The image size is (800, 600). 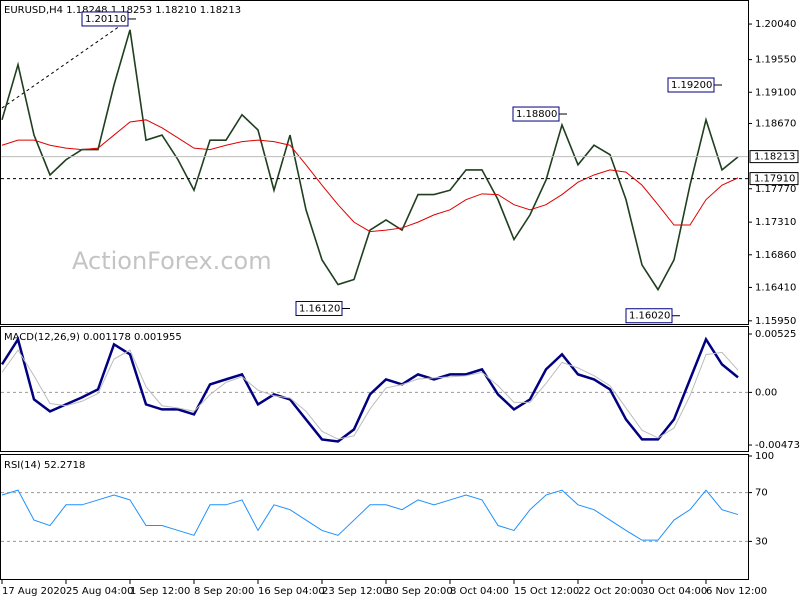 I want to click on x-tick-label: 8 Oct 04:00, so click(x=479, y=591).